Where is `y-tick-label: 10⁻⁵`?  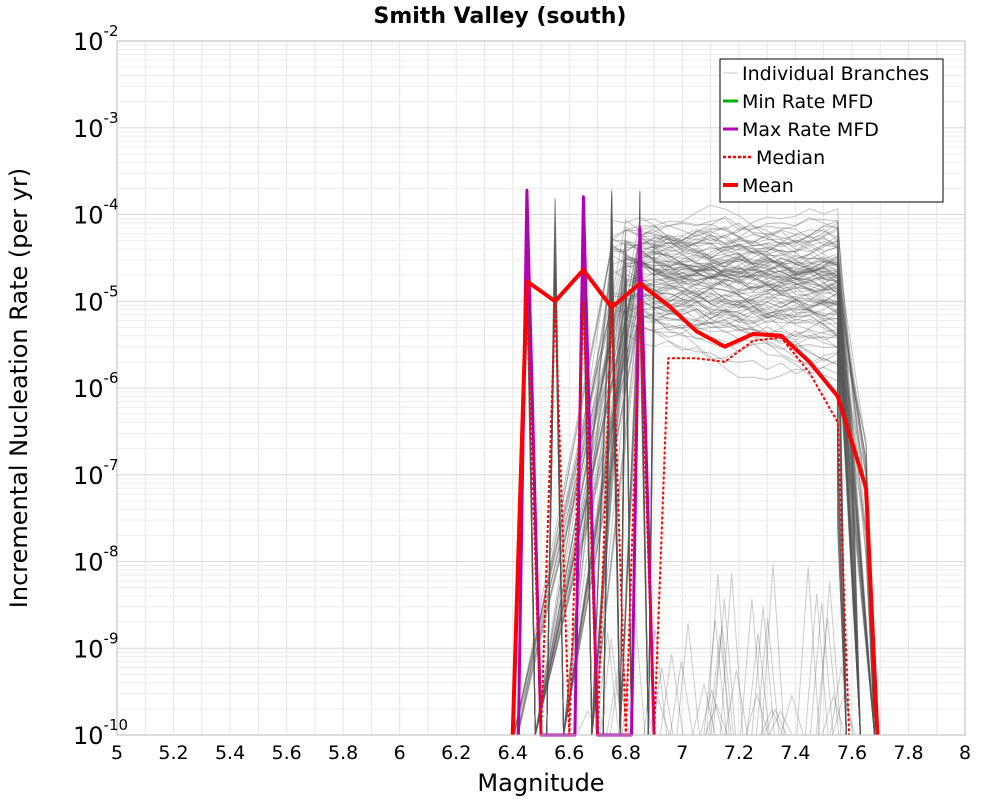
y-tick-label: 10⁻⁵ is located at coordinates (96, 299).